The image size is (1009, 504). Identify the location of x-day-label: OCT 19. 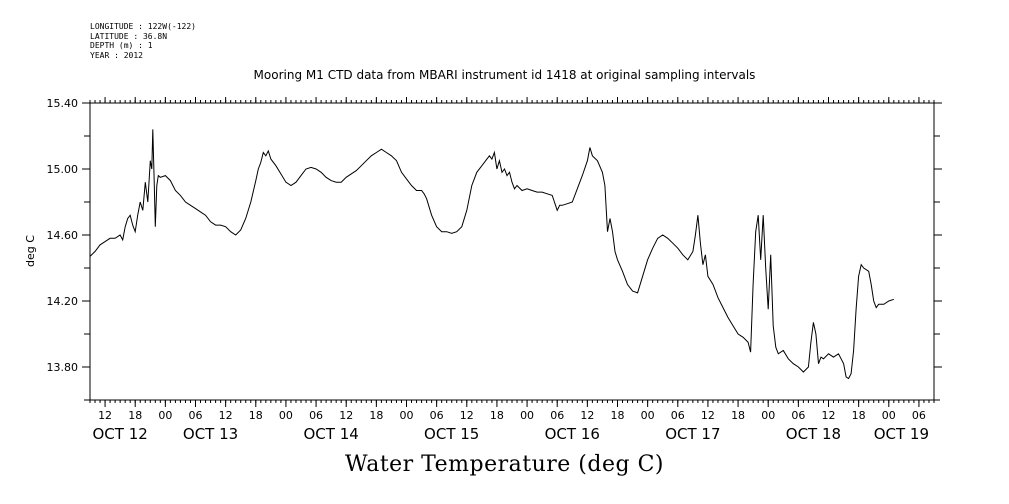
(901, 434).